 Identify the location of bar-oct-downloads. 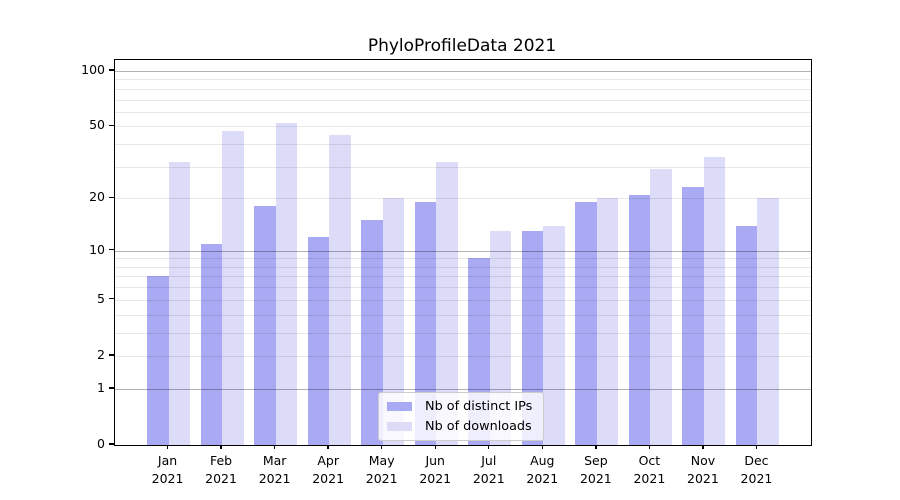
(661, 307).